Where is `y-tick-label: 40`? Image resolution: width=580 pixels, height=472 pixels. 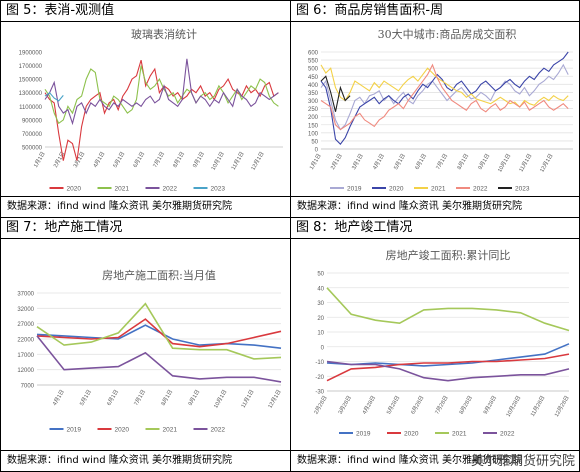
y-tick-label: 40 is located at coordinates (320, 289).